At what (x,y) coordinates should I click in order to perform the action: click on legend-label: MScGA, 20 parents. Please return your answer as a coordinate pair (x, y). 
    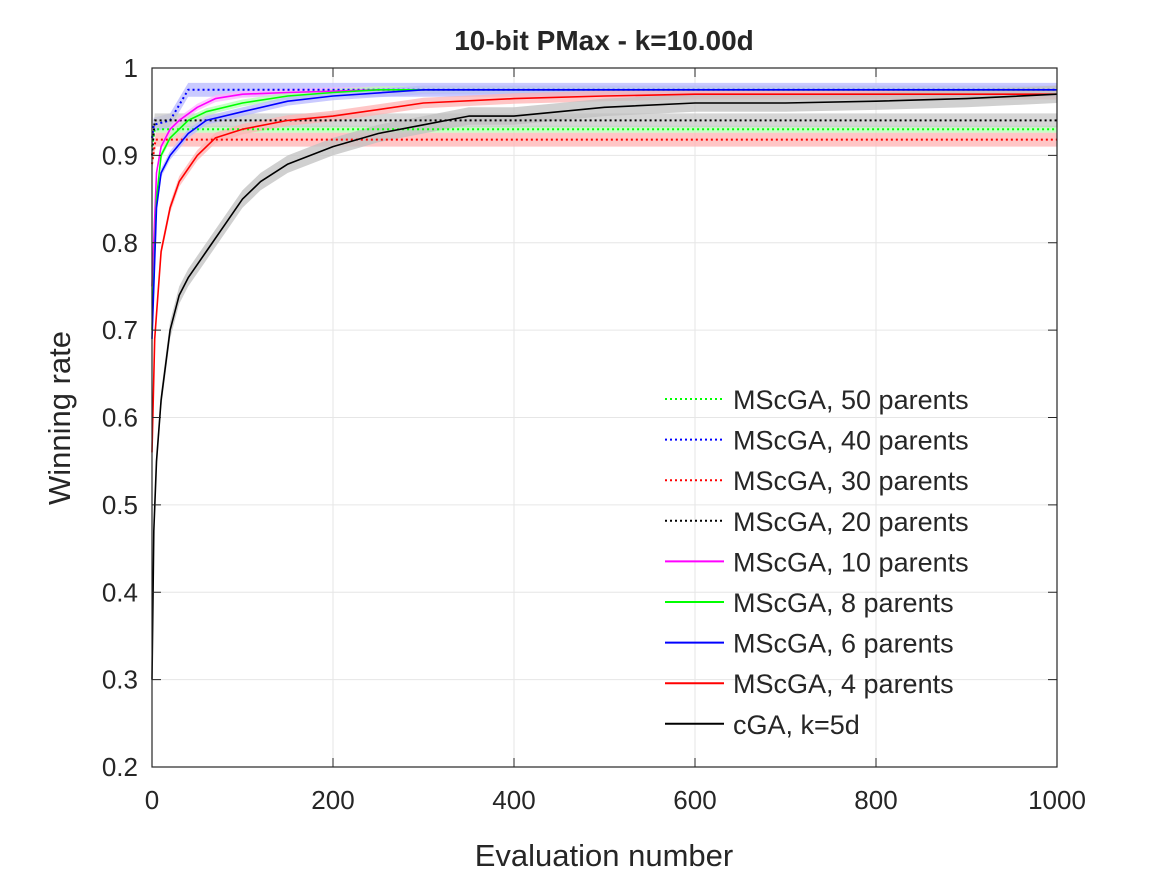
    Looking at the image, I should click on (851, 522).